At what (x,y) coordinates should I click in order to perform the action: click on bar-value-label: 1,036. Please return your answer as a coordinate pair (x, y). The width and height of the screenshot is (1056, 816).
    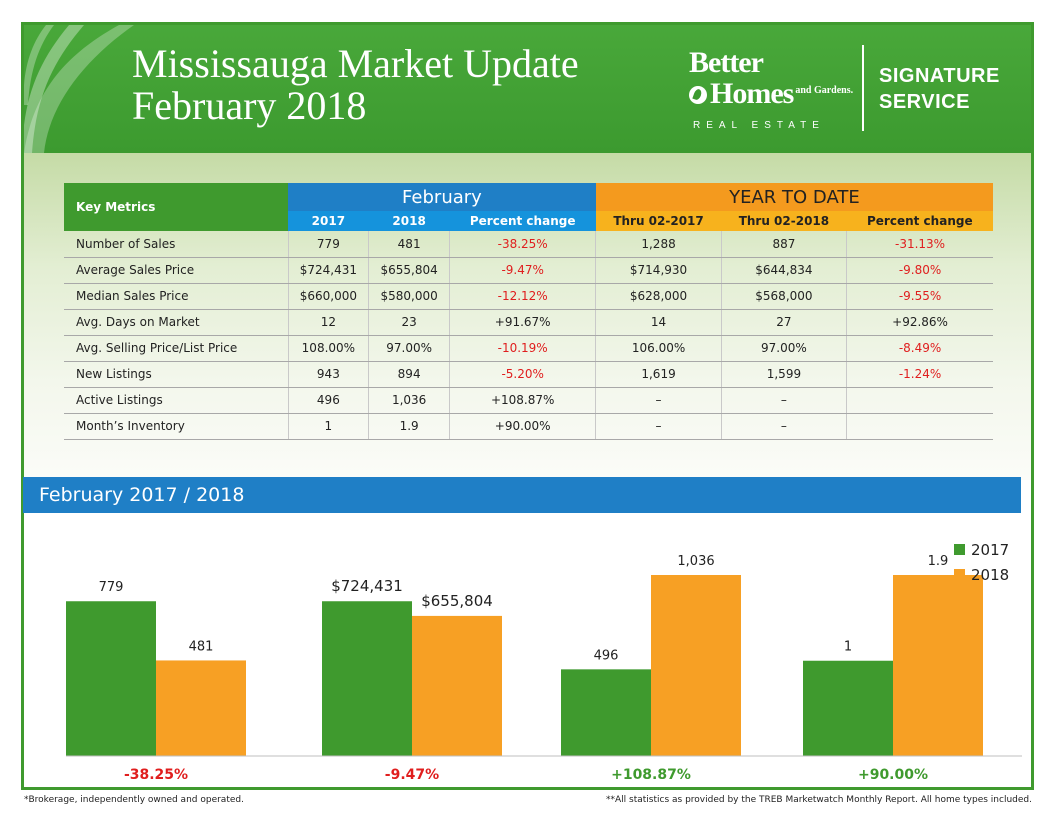
    Looking at the image, I should click on (695, 561).